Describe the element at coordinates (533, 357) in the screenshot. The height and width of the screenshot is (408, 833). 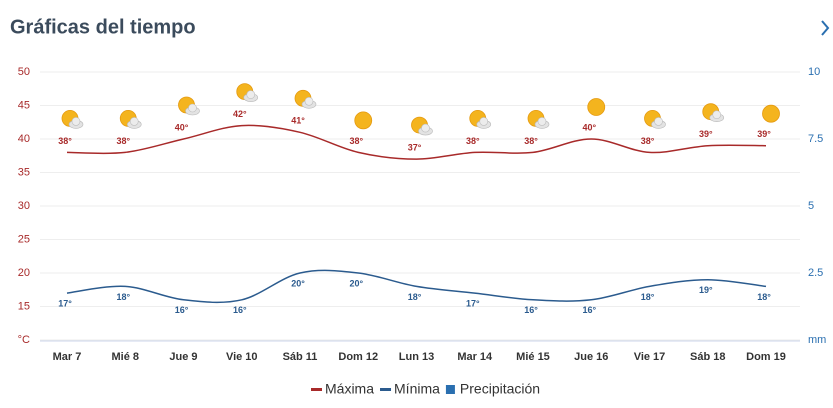
I see `x-tick-label: Mié 15` at that location.